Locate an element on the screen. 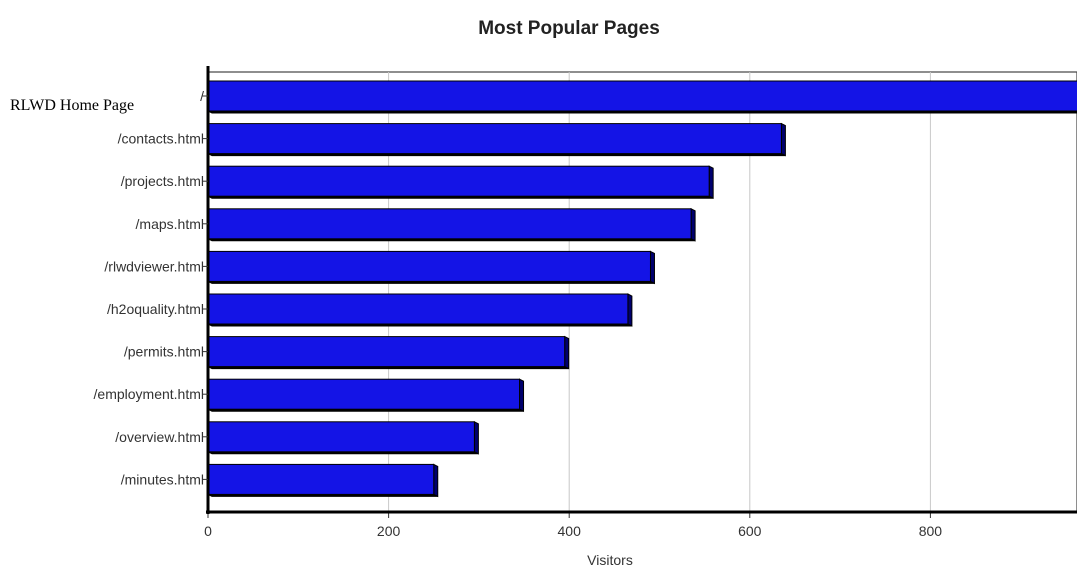 Image resolution: width=1077 pixels, height=567 pixels. x-axis-label: Visitors is located at coordinates (610, 559).